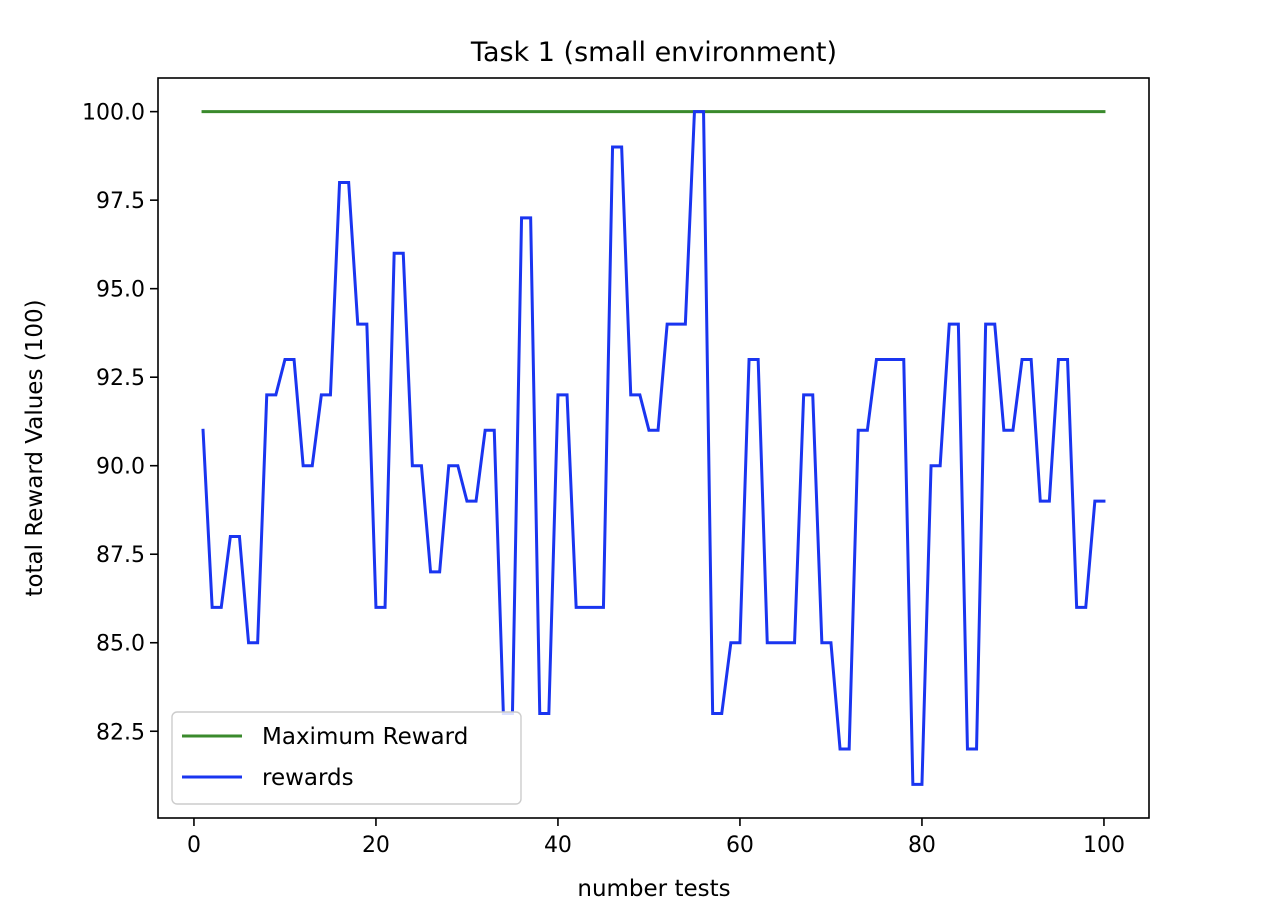  What do you see at coordinates (656, 838) in the screenshot?
I see `x-axis-ticks: 0 20 40 60 80 100` at bounding box center [656, 838].